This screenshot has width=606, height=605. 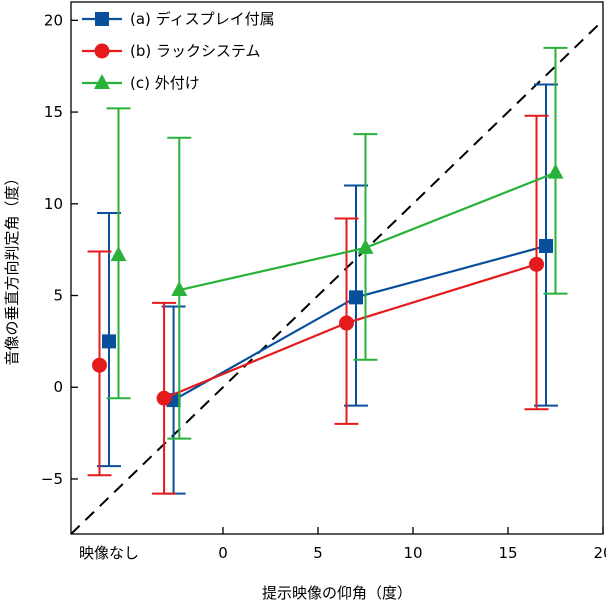 What do you see at coordinates (412, 553) in the screenshot?
I see `x-tick-label: 10` at bounding box center [412, 553].